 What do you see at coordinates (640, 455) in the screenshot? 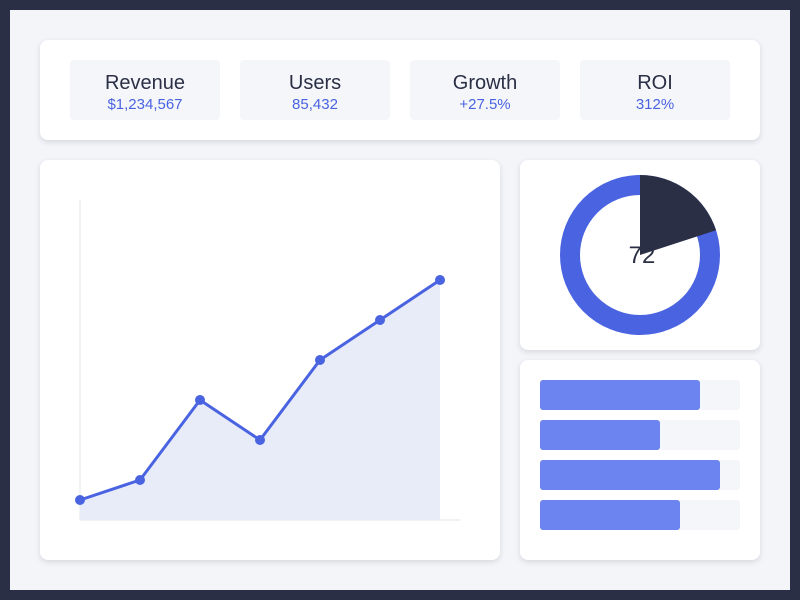
I see `bar-chart` at bounding box center [640, 455].